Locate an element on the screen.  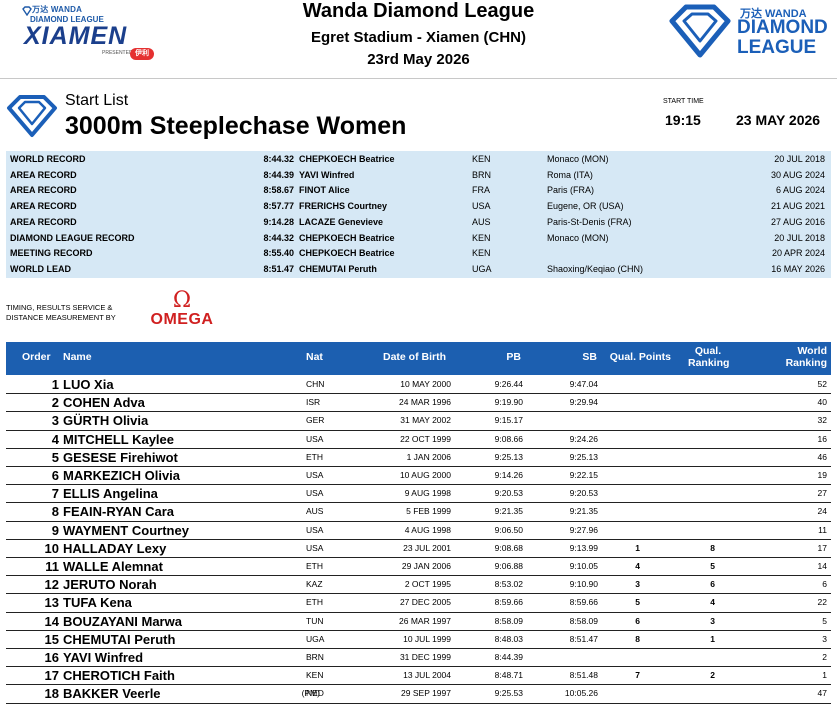
diamond-league-icon is located at coordinates (700, 31).